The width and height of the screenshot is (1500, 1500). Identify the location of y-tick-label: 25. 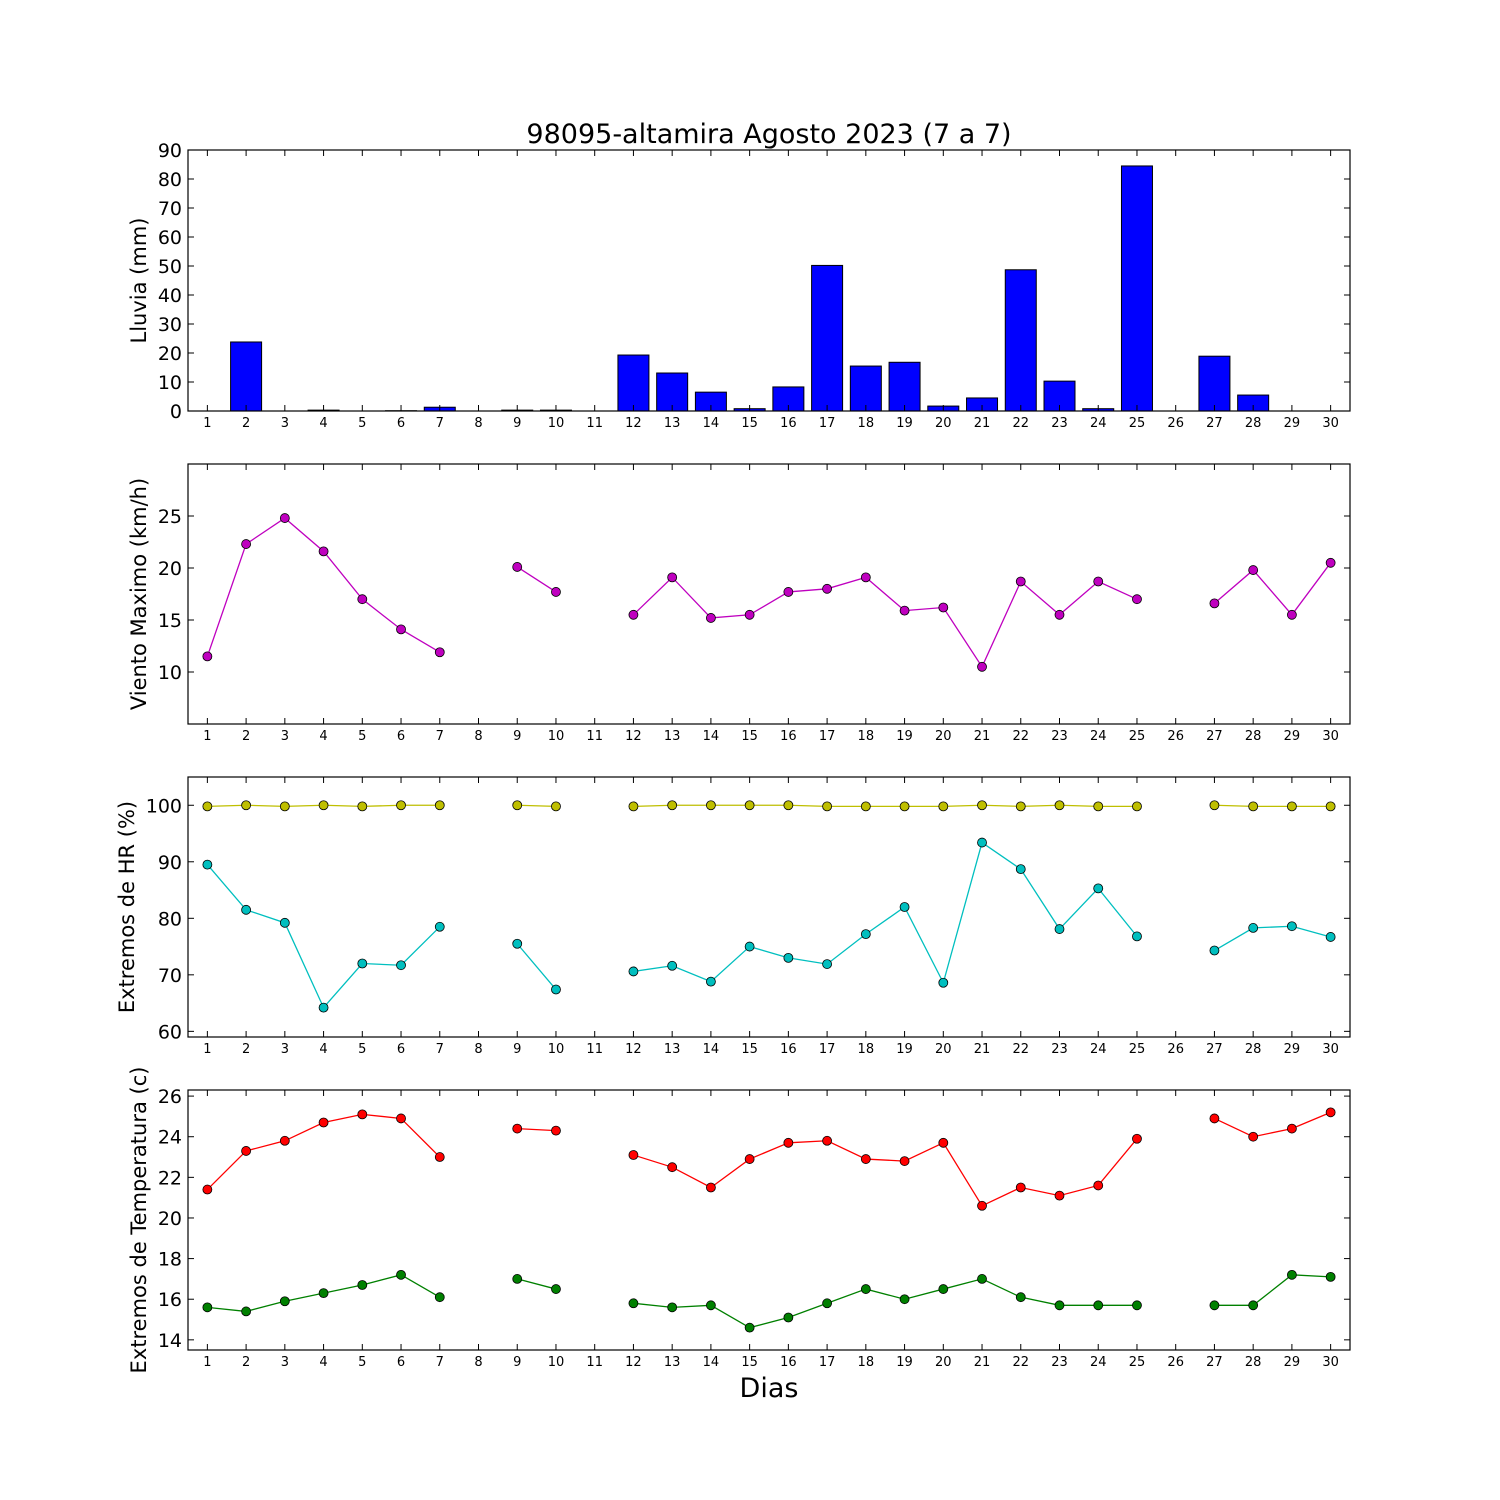
(170, 517).